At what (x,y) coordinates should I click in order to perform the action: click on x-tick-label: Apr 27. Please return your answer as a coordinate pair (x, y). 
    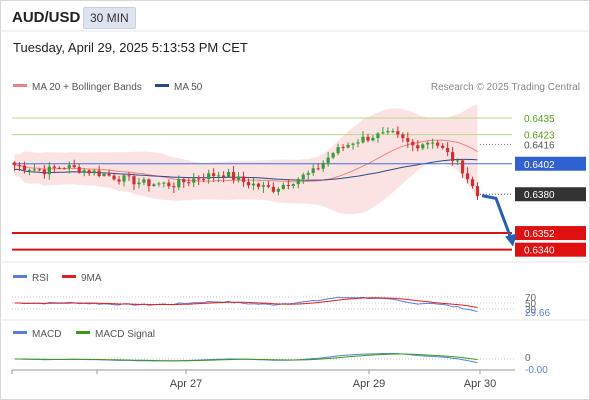
    Looking at the image, I should click on (186, 384).